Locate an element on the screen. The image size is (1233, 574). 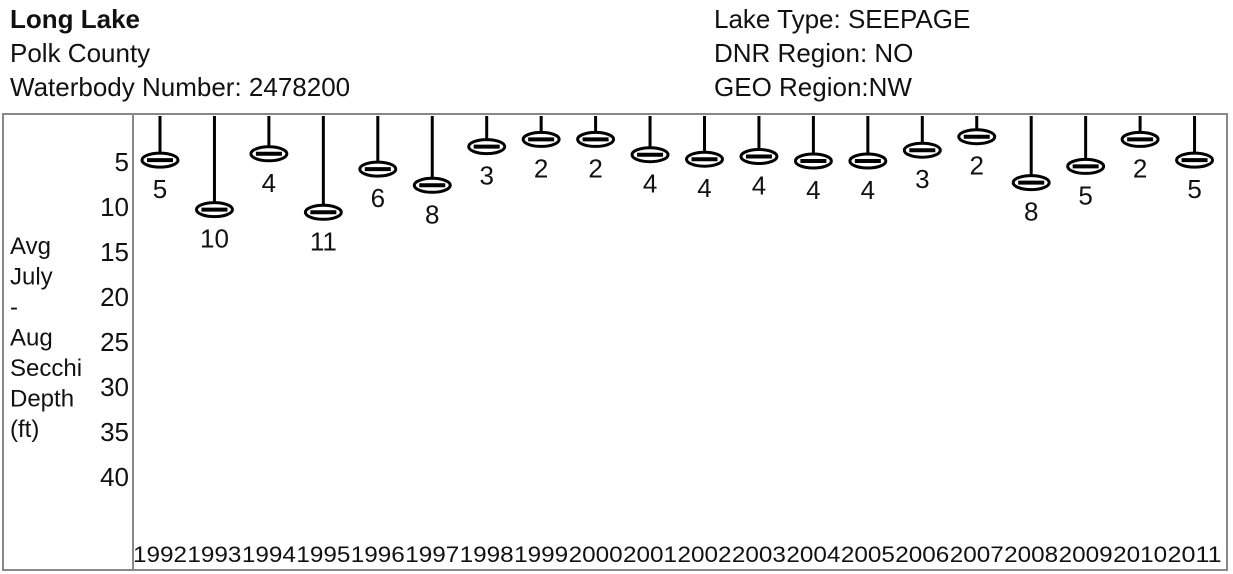
x-tick-label: 2005 is located at coordinates (868, 554).